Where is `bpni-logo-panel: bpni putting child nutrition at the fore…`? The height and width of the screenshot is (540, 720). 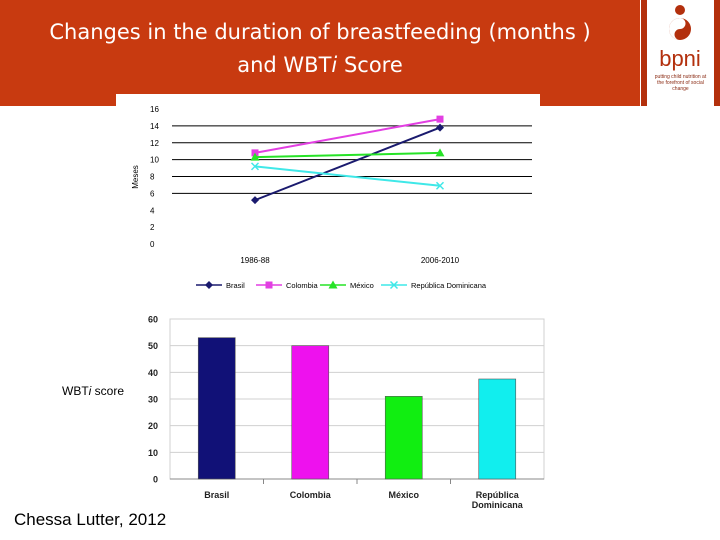 bpni-logo-panel: bpni putting child nutrition at the fore… is located at coordinates (680, 53).